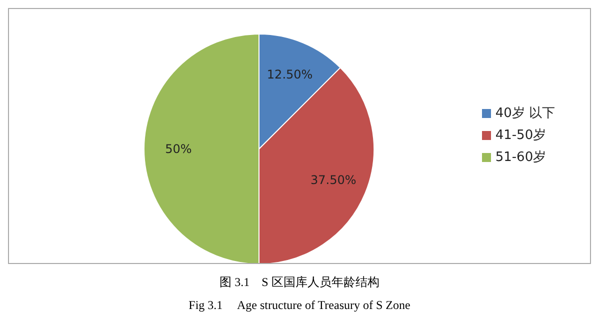 The image size is (599, 323). I want to click on data-label: 37.50%, so click(333, 179).